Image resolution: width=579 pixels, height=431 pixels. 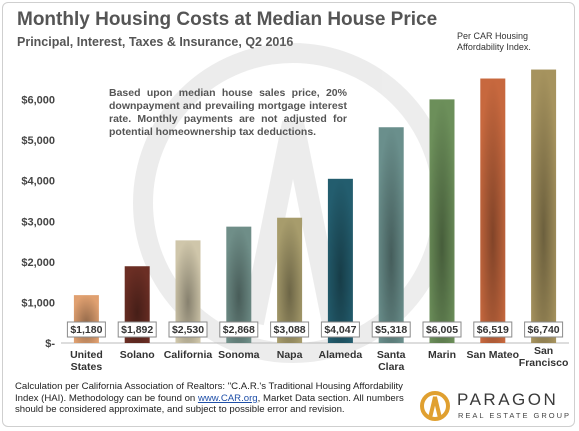 What do you see at coordinates (137, 355) in the screenshot?
I see `x-tick-label: Solano` at bounding box center [137, 355].